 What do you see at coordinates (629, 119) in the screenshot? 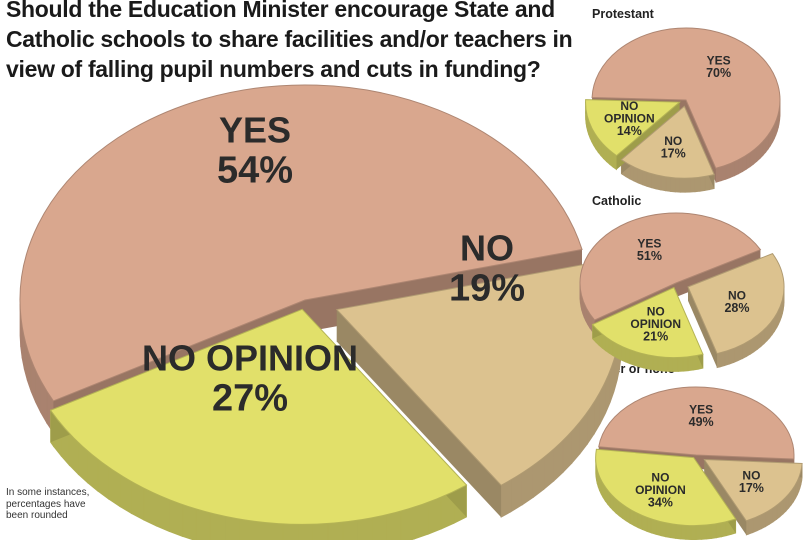
I see `protestant-no-opinion-label: OPINION` at bounding box center [629, 119].